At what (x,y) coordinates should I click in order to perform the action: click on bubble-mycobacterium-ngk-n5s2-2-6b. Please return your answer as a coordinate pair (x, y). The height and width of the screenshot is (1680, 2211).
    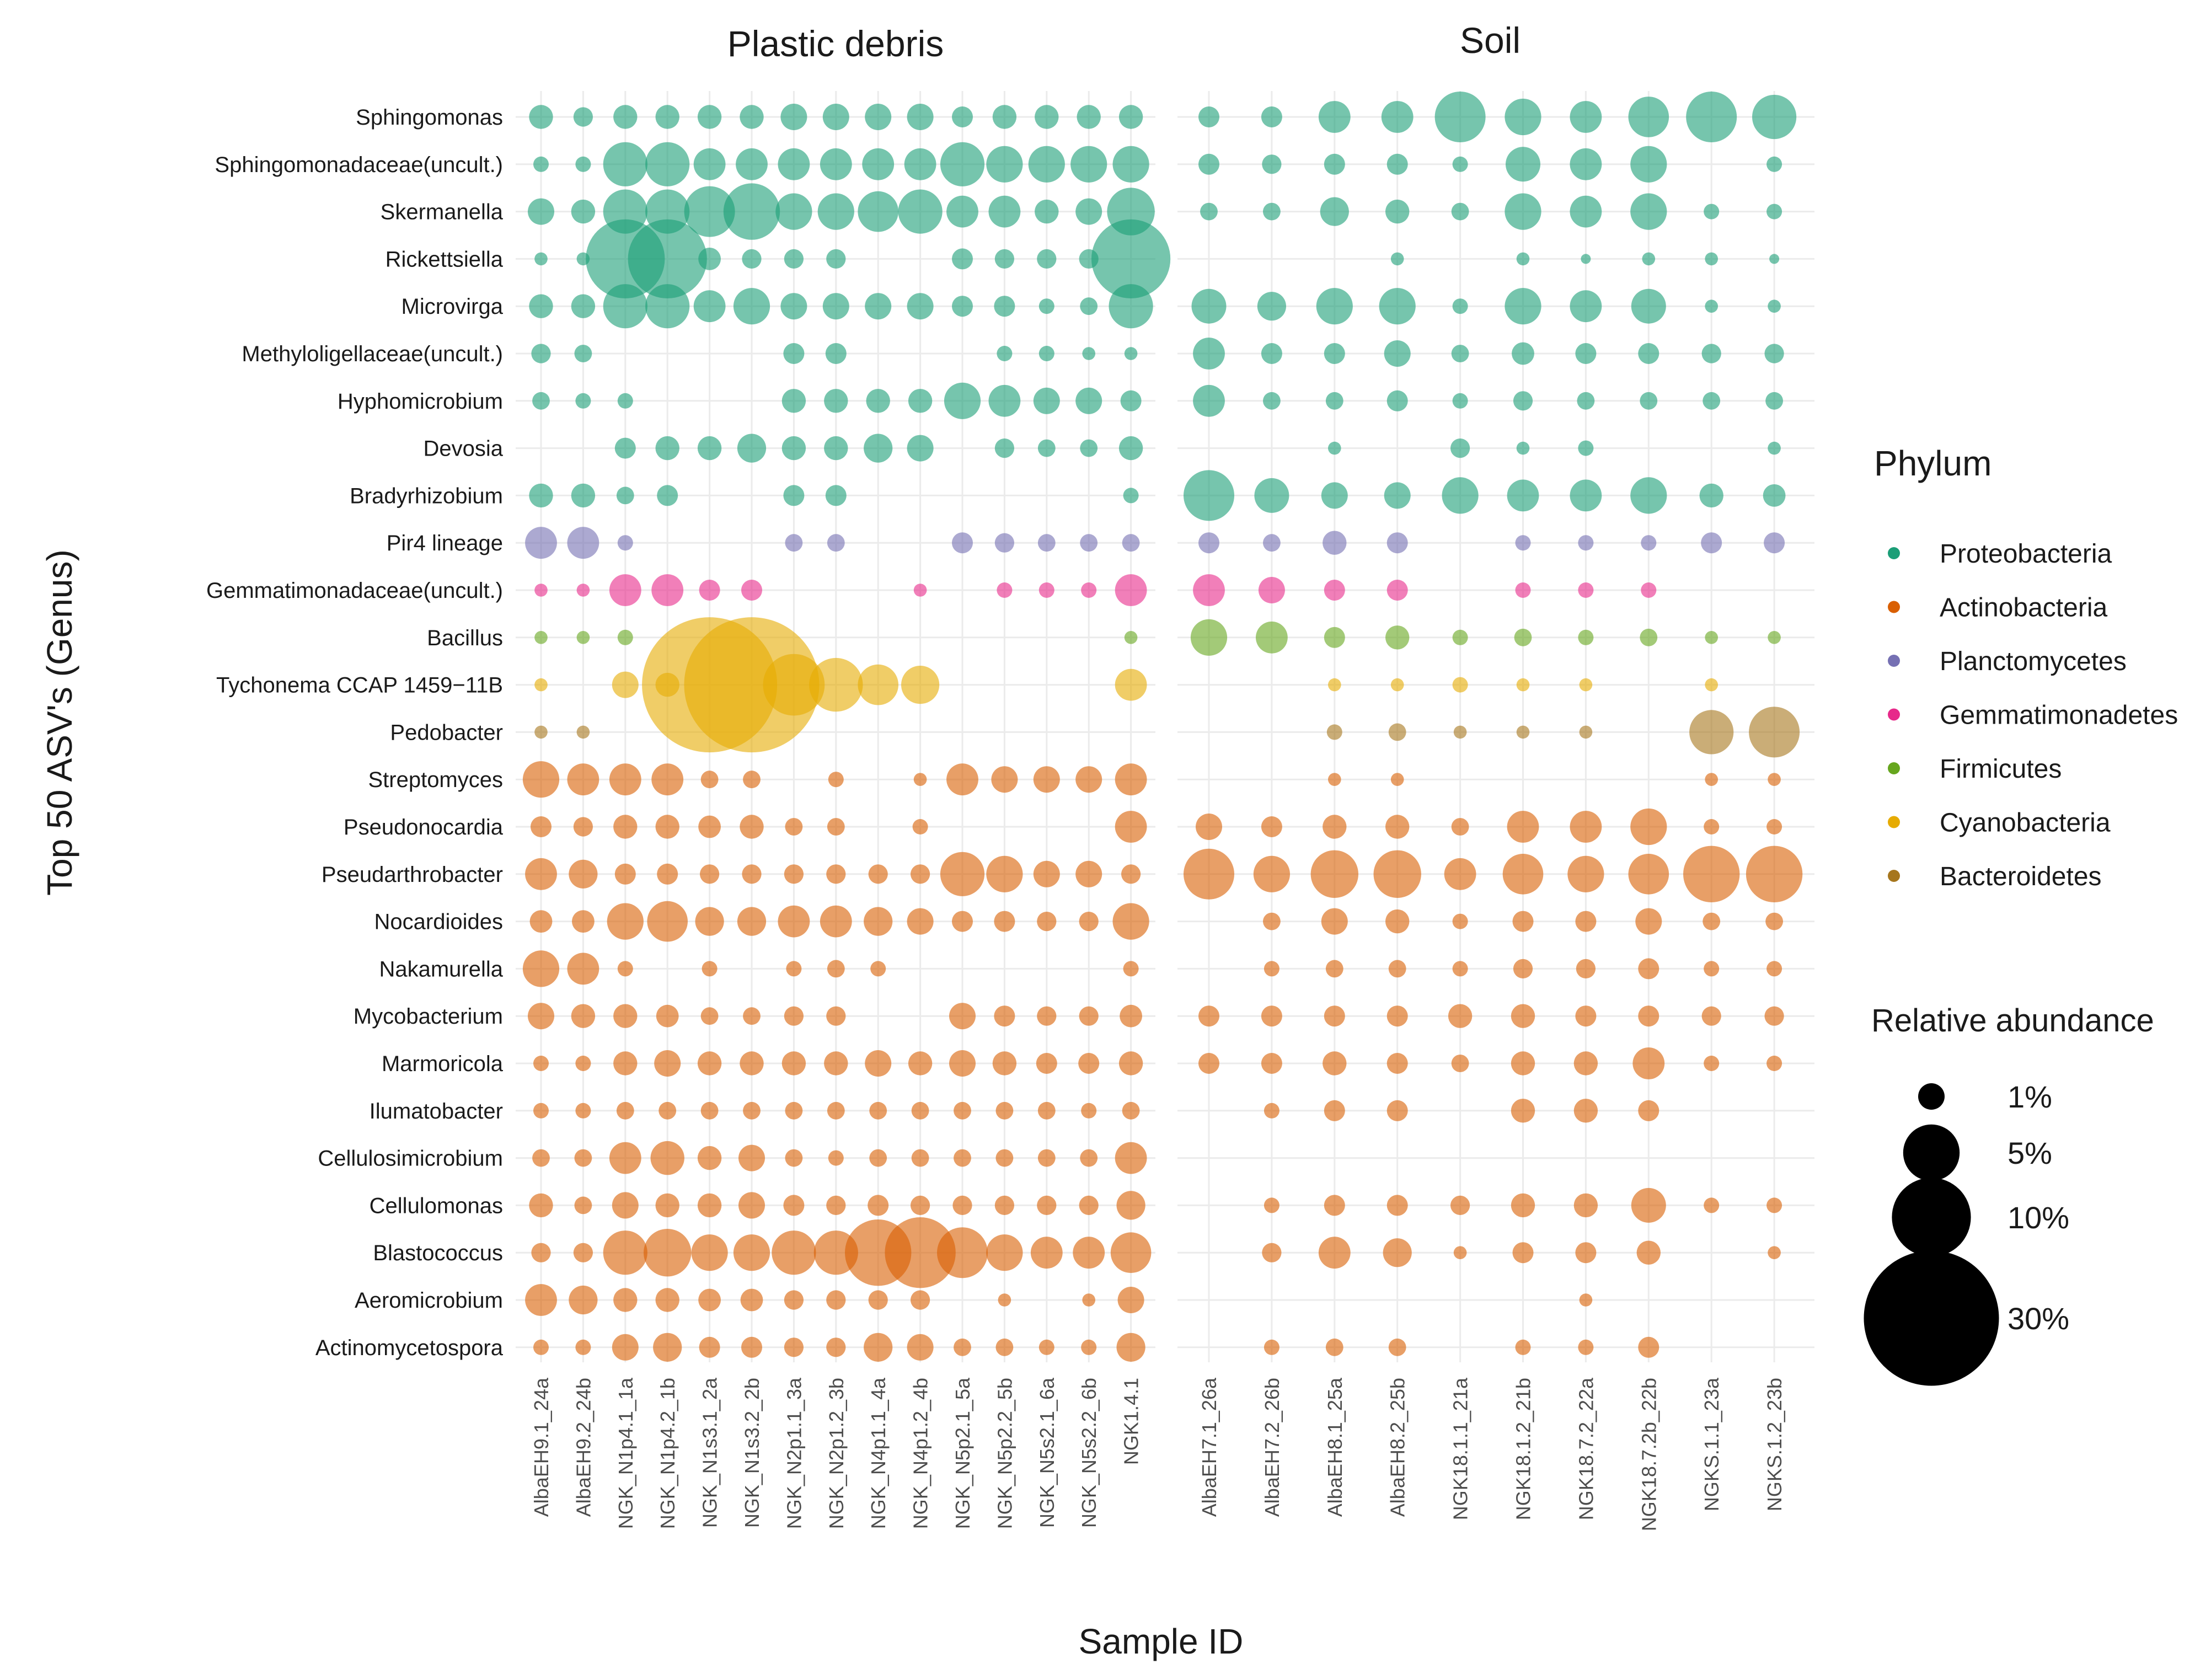
    Looking at the image, I should click on (1089, 1016).